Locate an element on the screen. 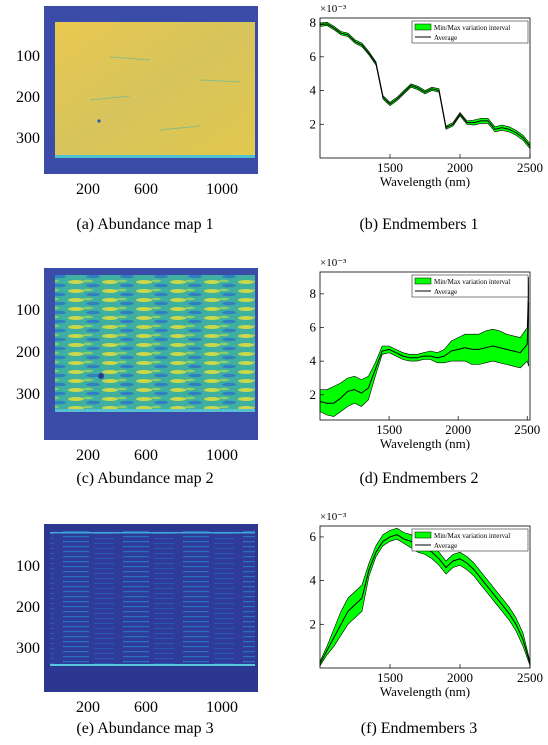 This screenshot has width=548, height=745. caption-a: (a) Abundance map 1 is located at coordinates (145, 225).